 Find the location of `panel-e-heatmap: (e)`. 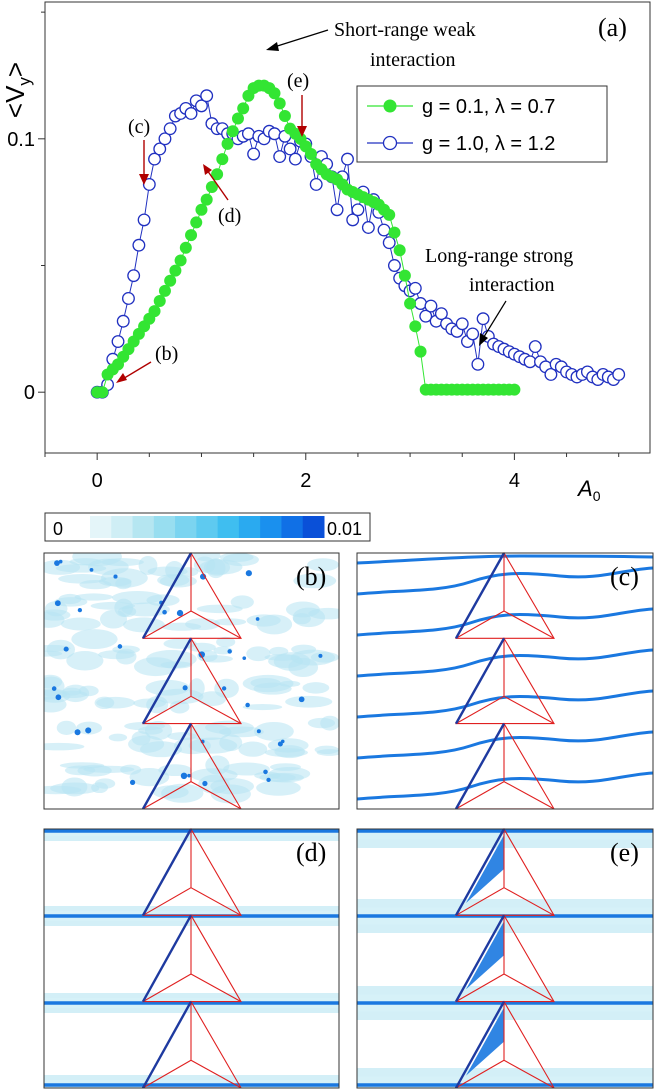

panel-e-heatmap: (e) is located at coordinates (505, 958).